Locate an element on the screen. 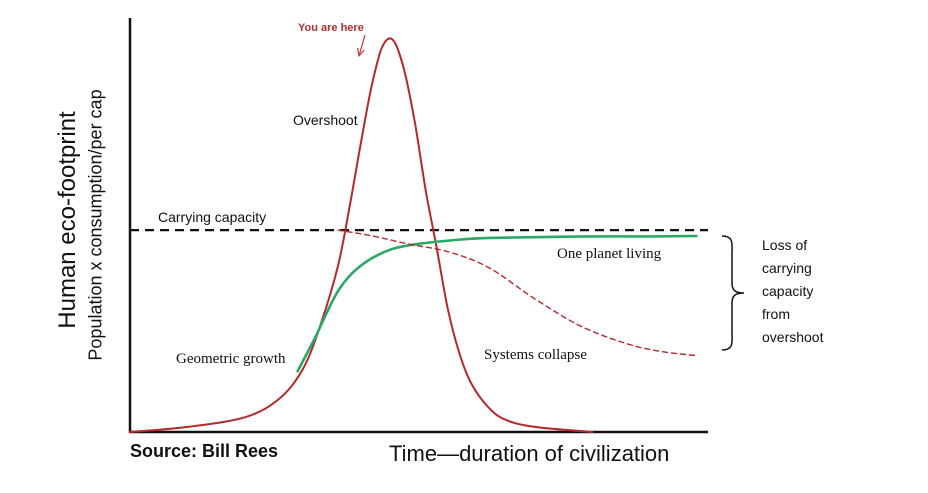  loss-note-line: carrying is located at coordinates (787, 268).